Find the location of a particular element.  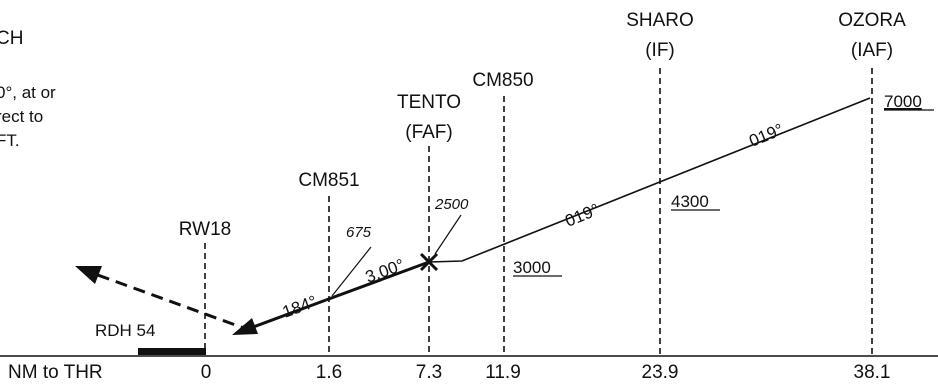

fix-label-cm850: CM850 is located at coordinates (502, 80).